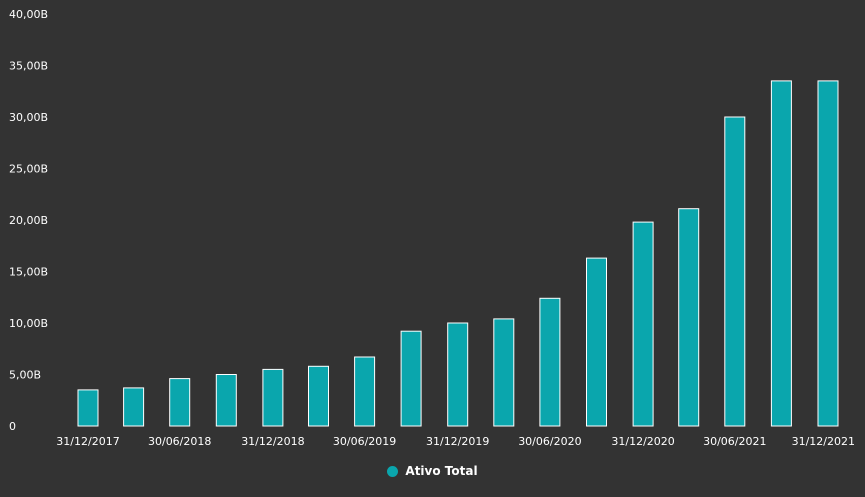 The image size is (865, 497). Describe the element at coordinates (28, 272) in the screenshot. I see `y-tick-label: 15,00B` at that location.